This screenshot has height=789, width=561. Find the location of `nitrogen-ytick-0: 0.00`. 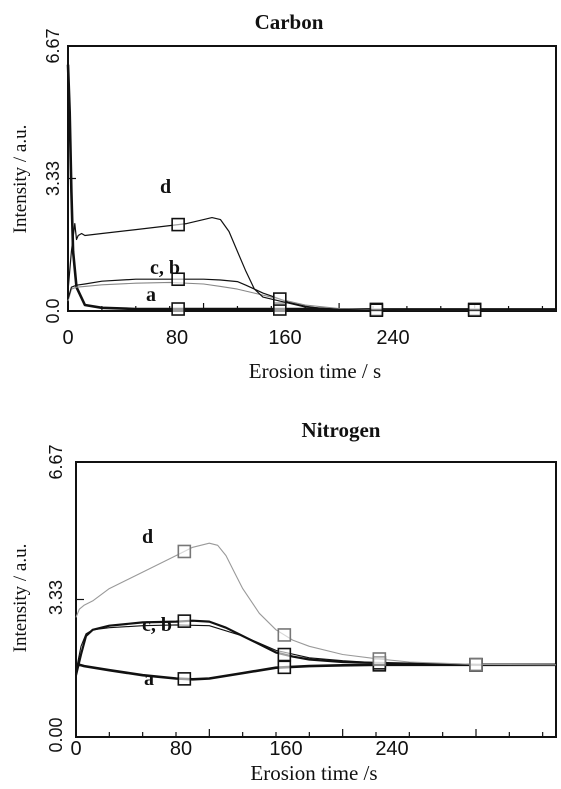

nitrogen-ytick-0: 0.00 is located at coordinates (56, 734).